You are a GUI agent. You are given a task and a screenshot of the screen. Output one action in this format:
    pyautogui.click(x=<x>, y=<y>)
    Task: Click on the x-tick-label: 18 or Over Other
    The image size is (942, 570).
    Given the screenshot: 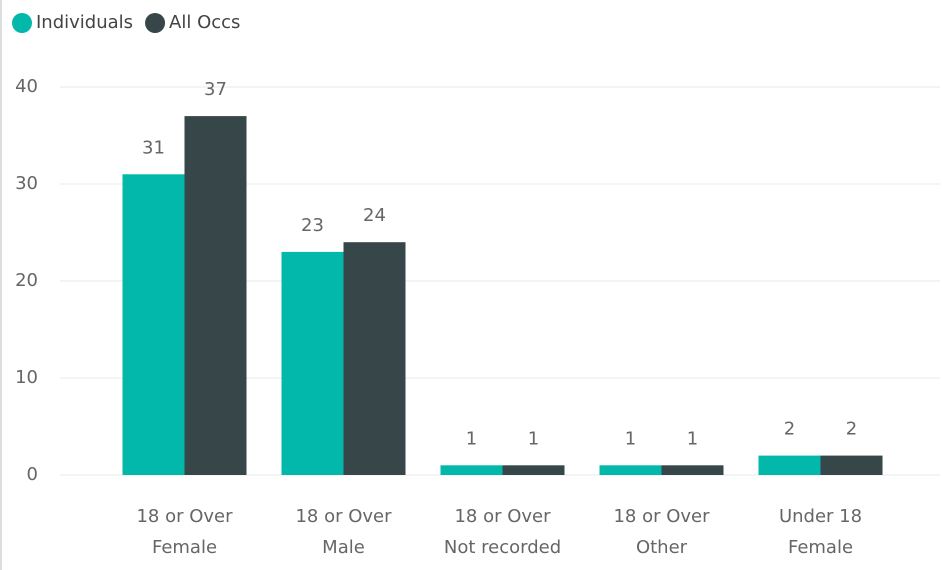 What is the action you would take?
    pyautogui.click(x=661, y=532)
    